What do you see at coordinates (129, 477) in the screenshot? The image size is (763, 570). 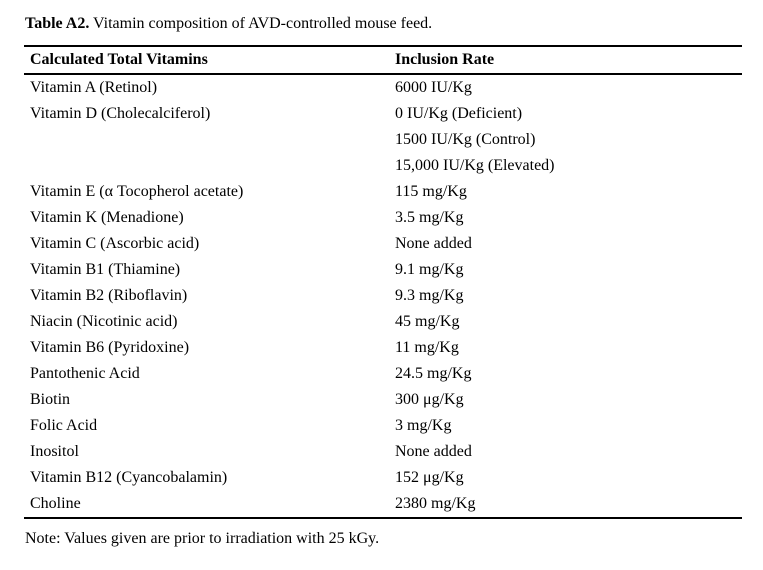 I see `vitamin-name-cell: Vitamin B12 (Cyancobalamin)` at bounding box center [129, 477].